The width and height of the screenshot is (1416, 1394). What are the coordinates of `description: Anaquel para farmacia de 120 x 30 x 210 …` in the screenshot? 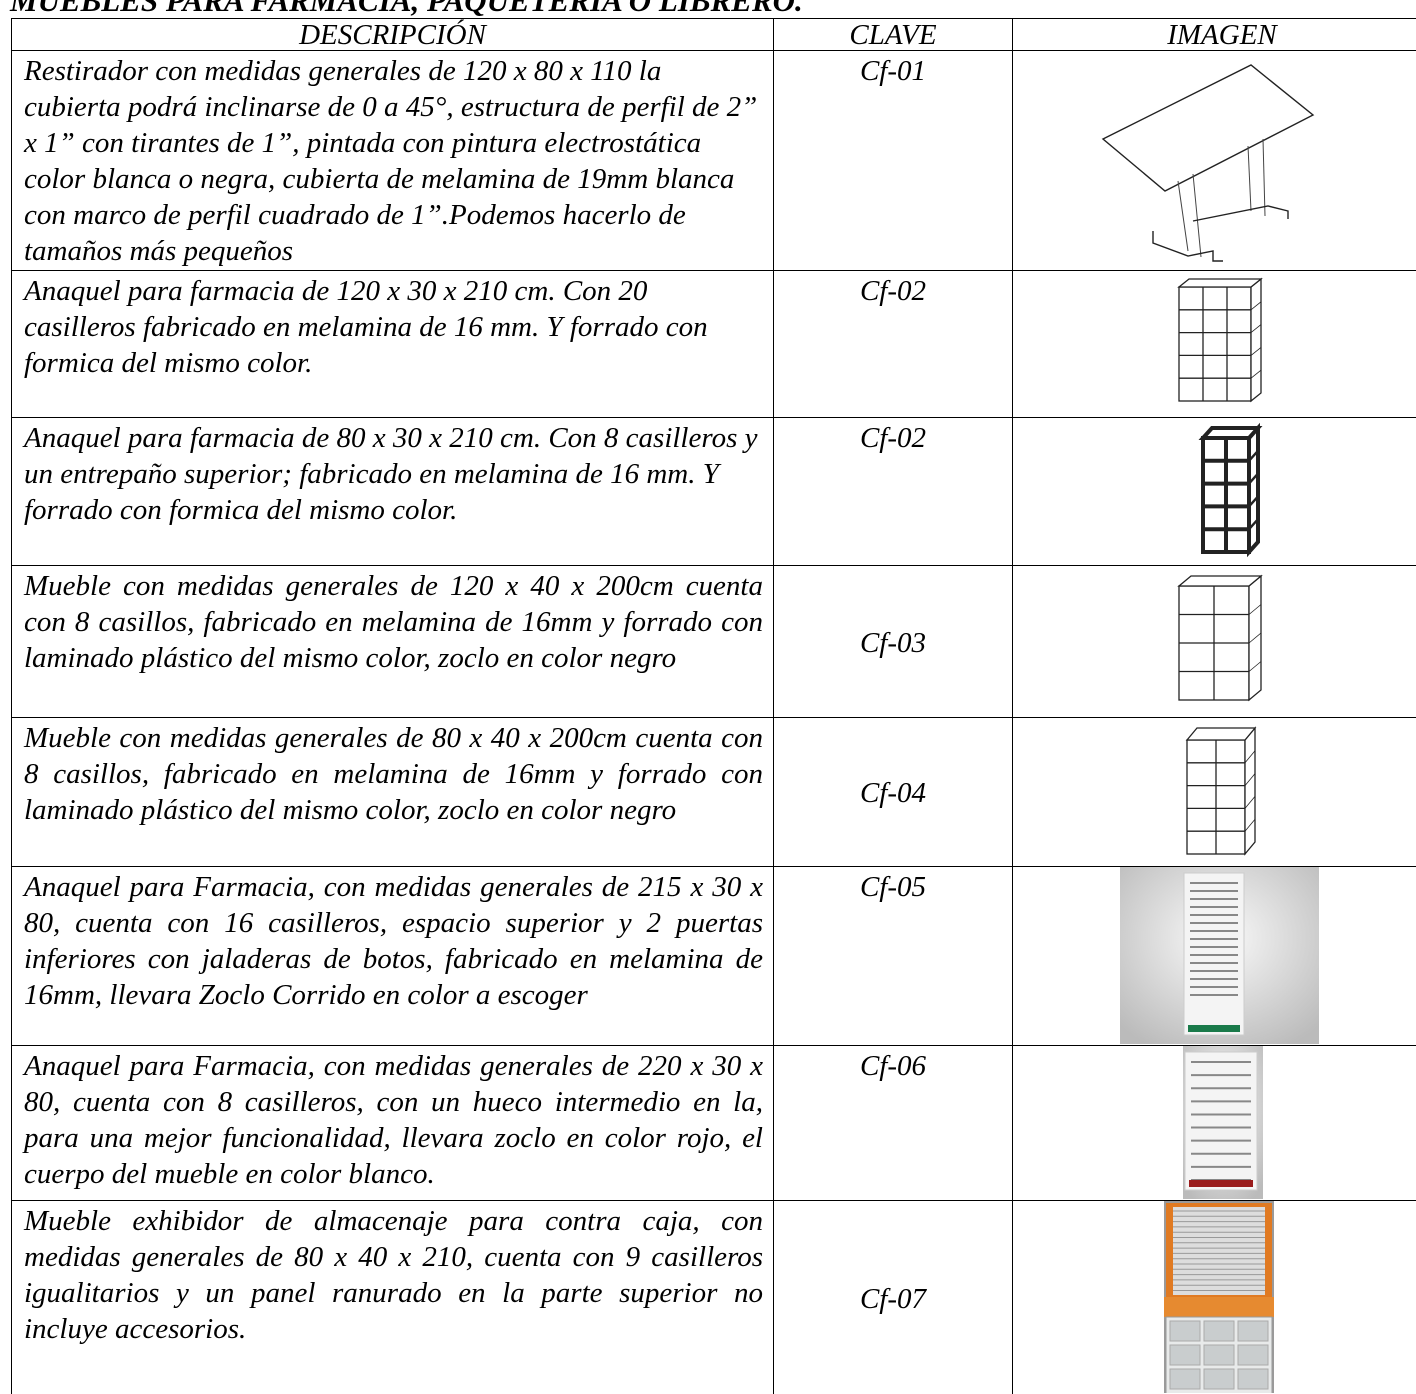 It's located at (392, 344).